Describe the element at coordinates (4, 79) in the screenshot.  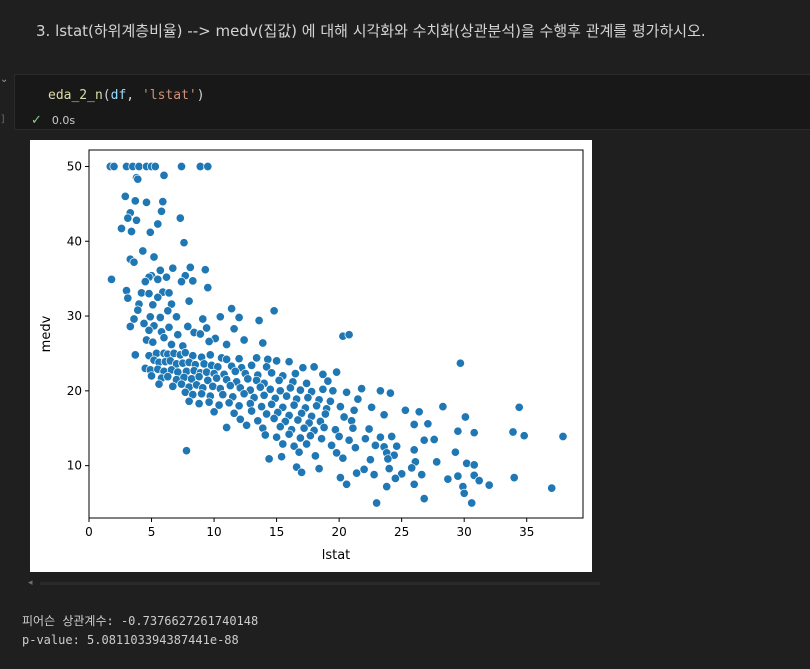
I see `collapse-chevron-icon: ⌄` at that location.